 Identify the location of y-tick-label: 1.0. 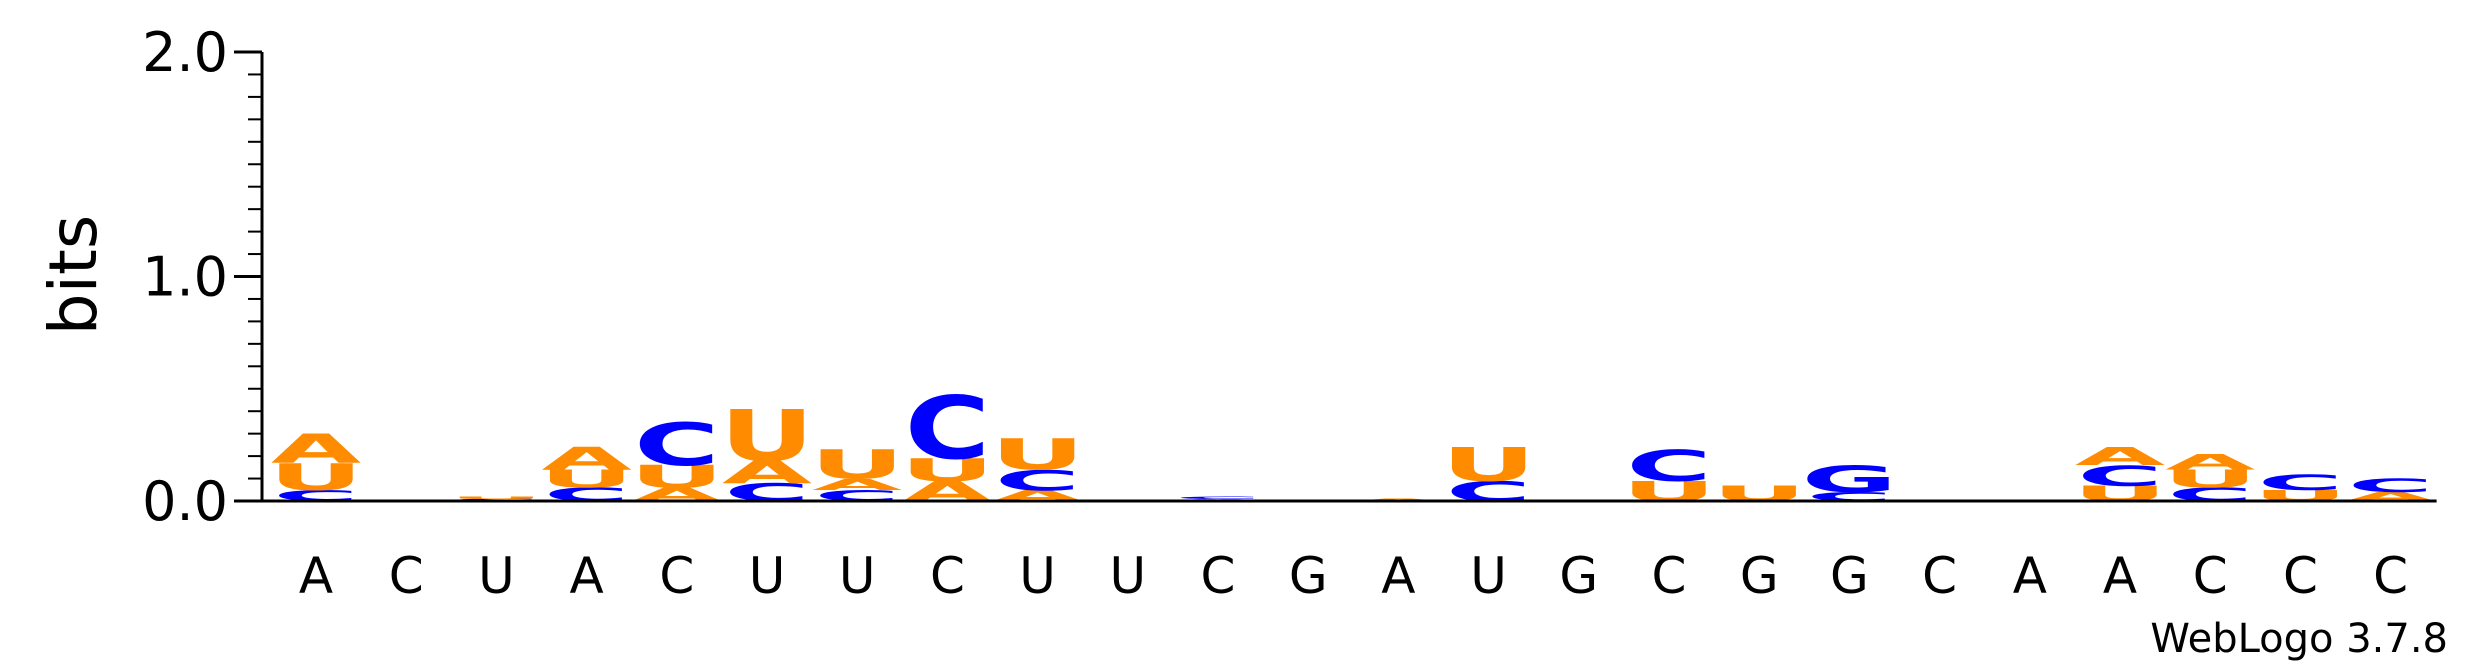
(185, 277).